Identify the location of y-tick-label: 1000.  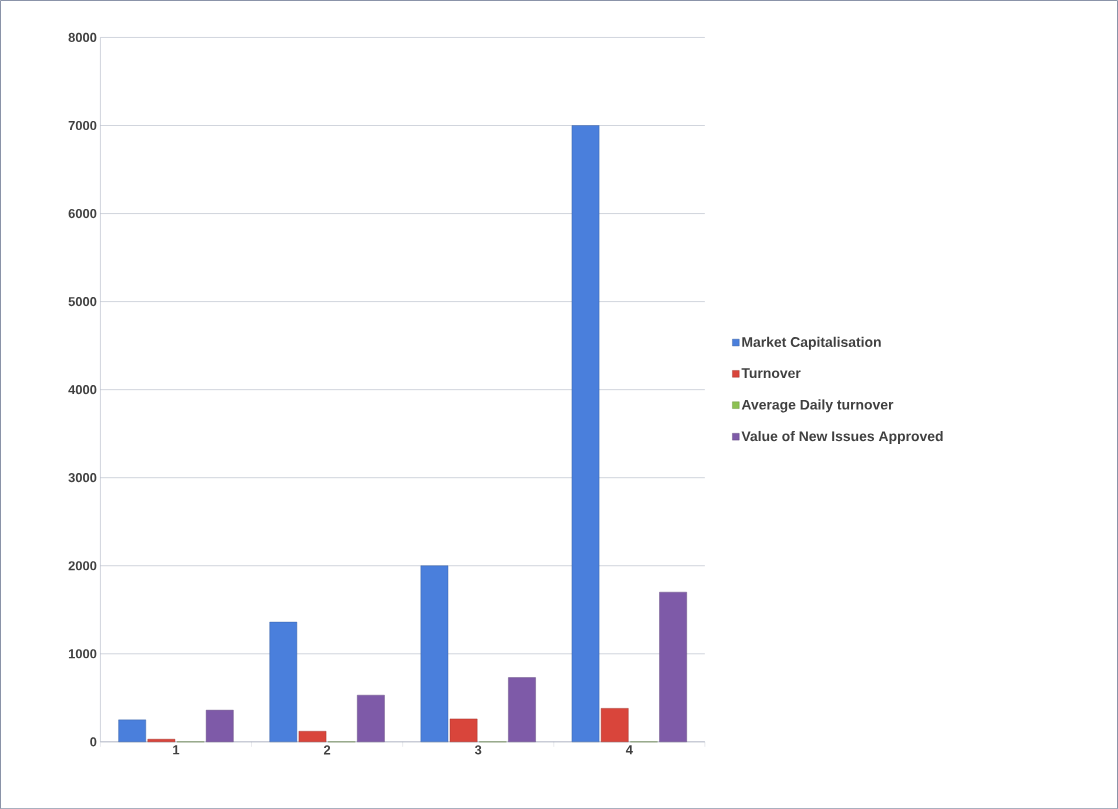
(82, 654).